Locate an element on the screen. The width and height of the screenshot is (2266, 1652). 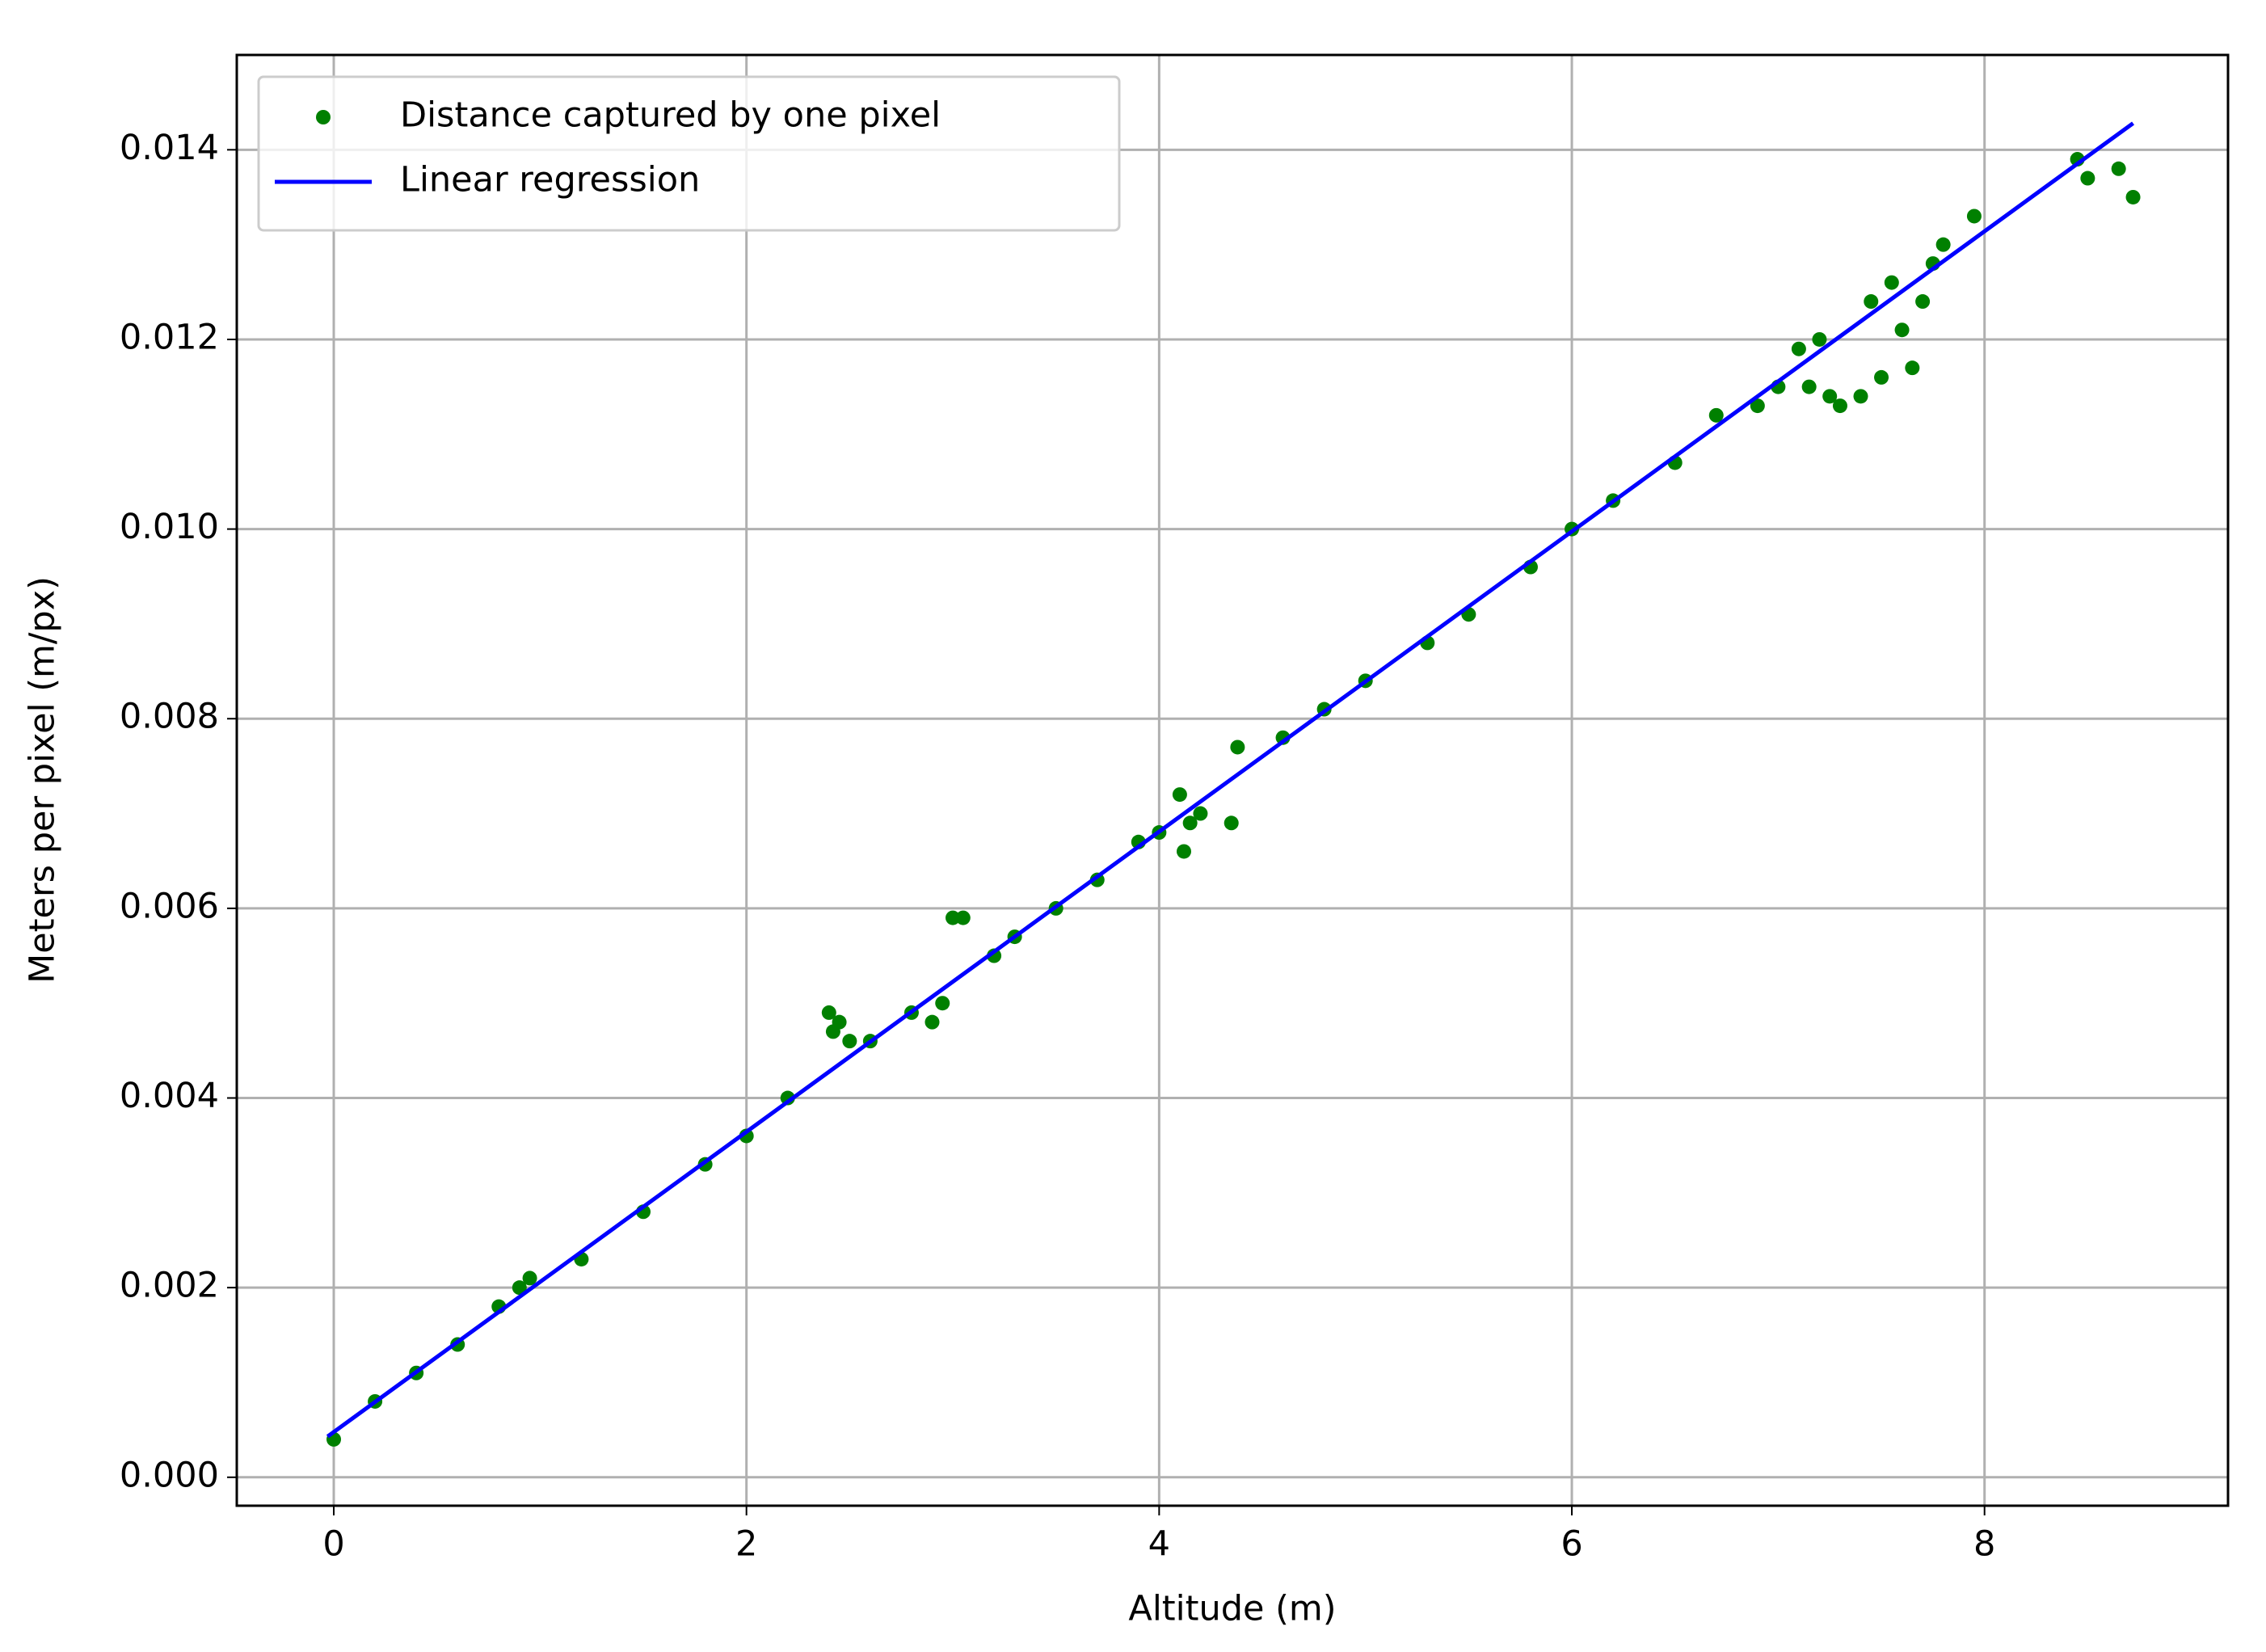
y-axis-label: Meters per pixel (m/px) is located at coordinates (43, 780).